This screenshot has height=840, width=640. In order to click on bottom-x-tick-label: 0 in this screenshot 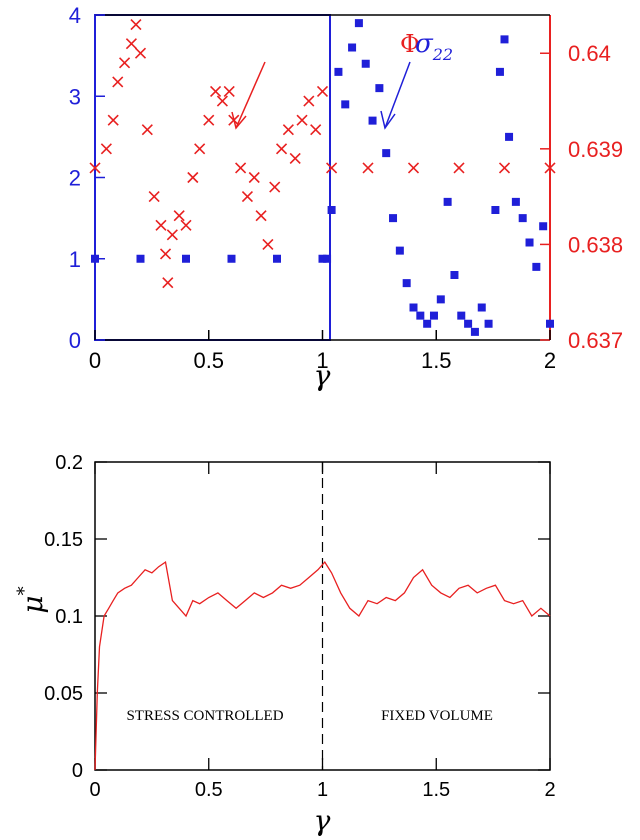, I will do `click(94, 790)`.